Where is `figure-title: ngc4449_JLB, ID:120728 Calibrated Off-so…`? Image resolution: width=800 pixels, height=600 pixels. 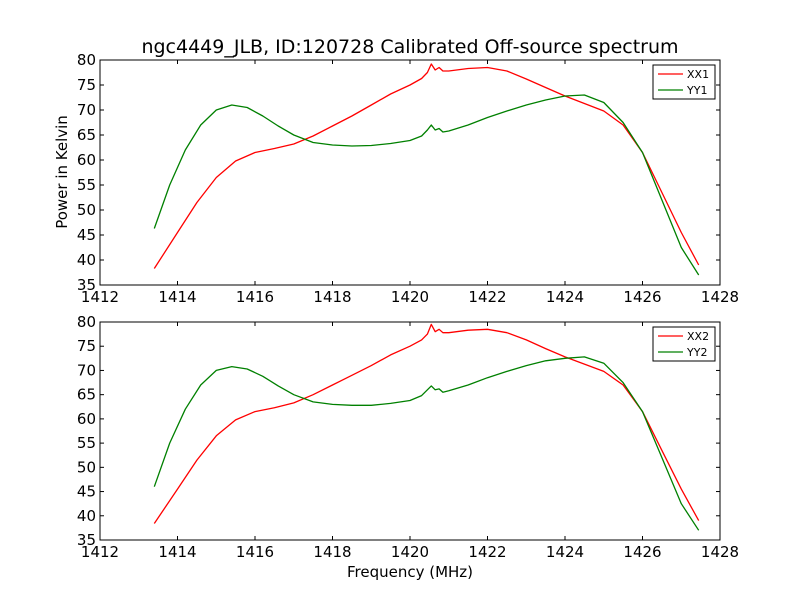 figure-title: ngc4449_JLB, ID:120728 Calibrated Off-so… is located at coordinates (409, 47).